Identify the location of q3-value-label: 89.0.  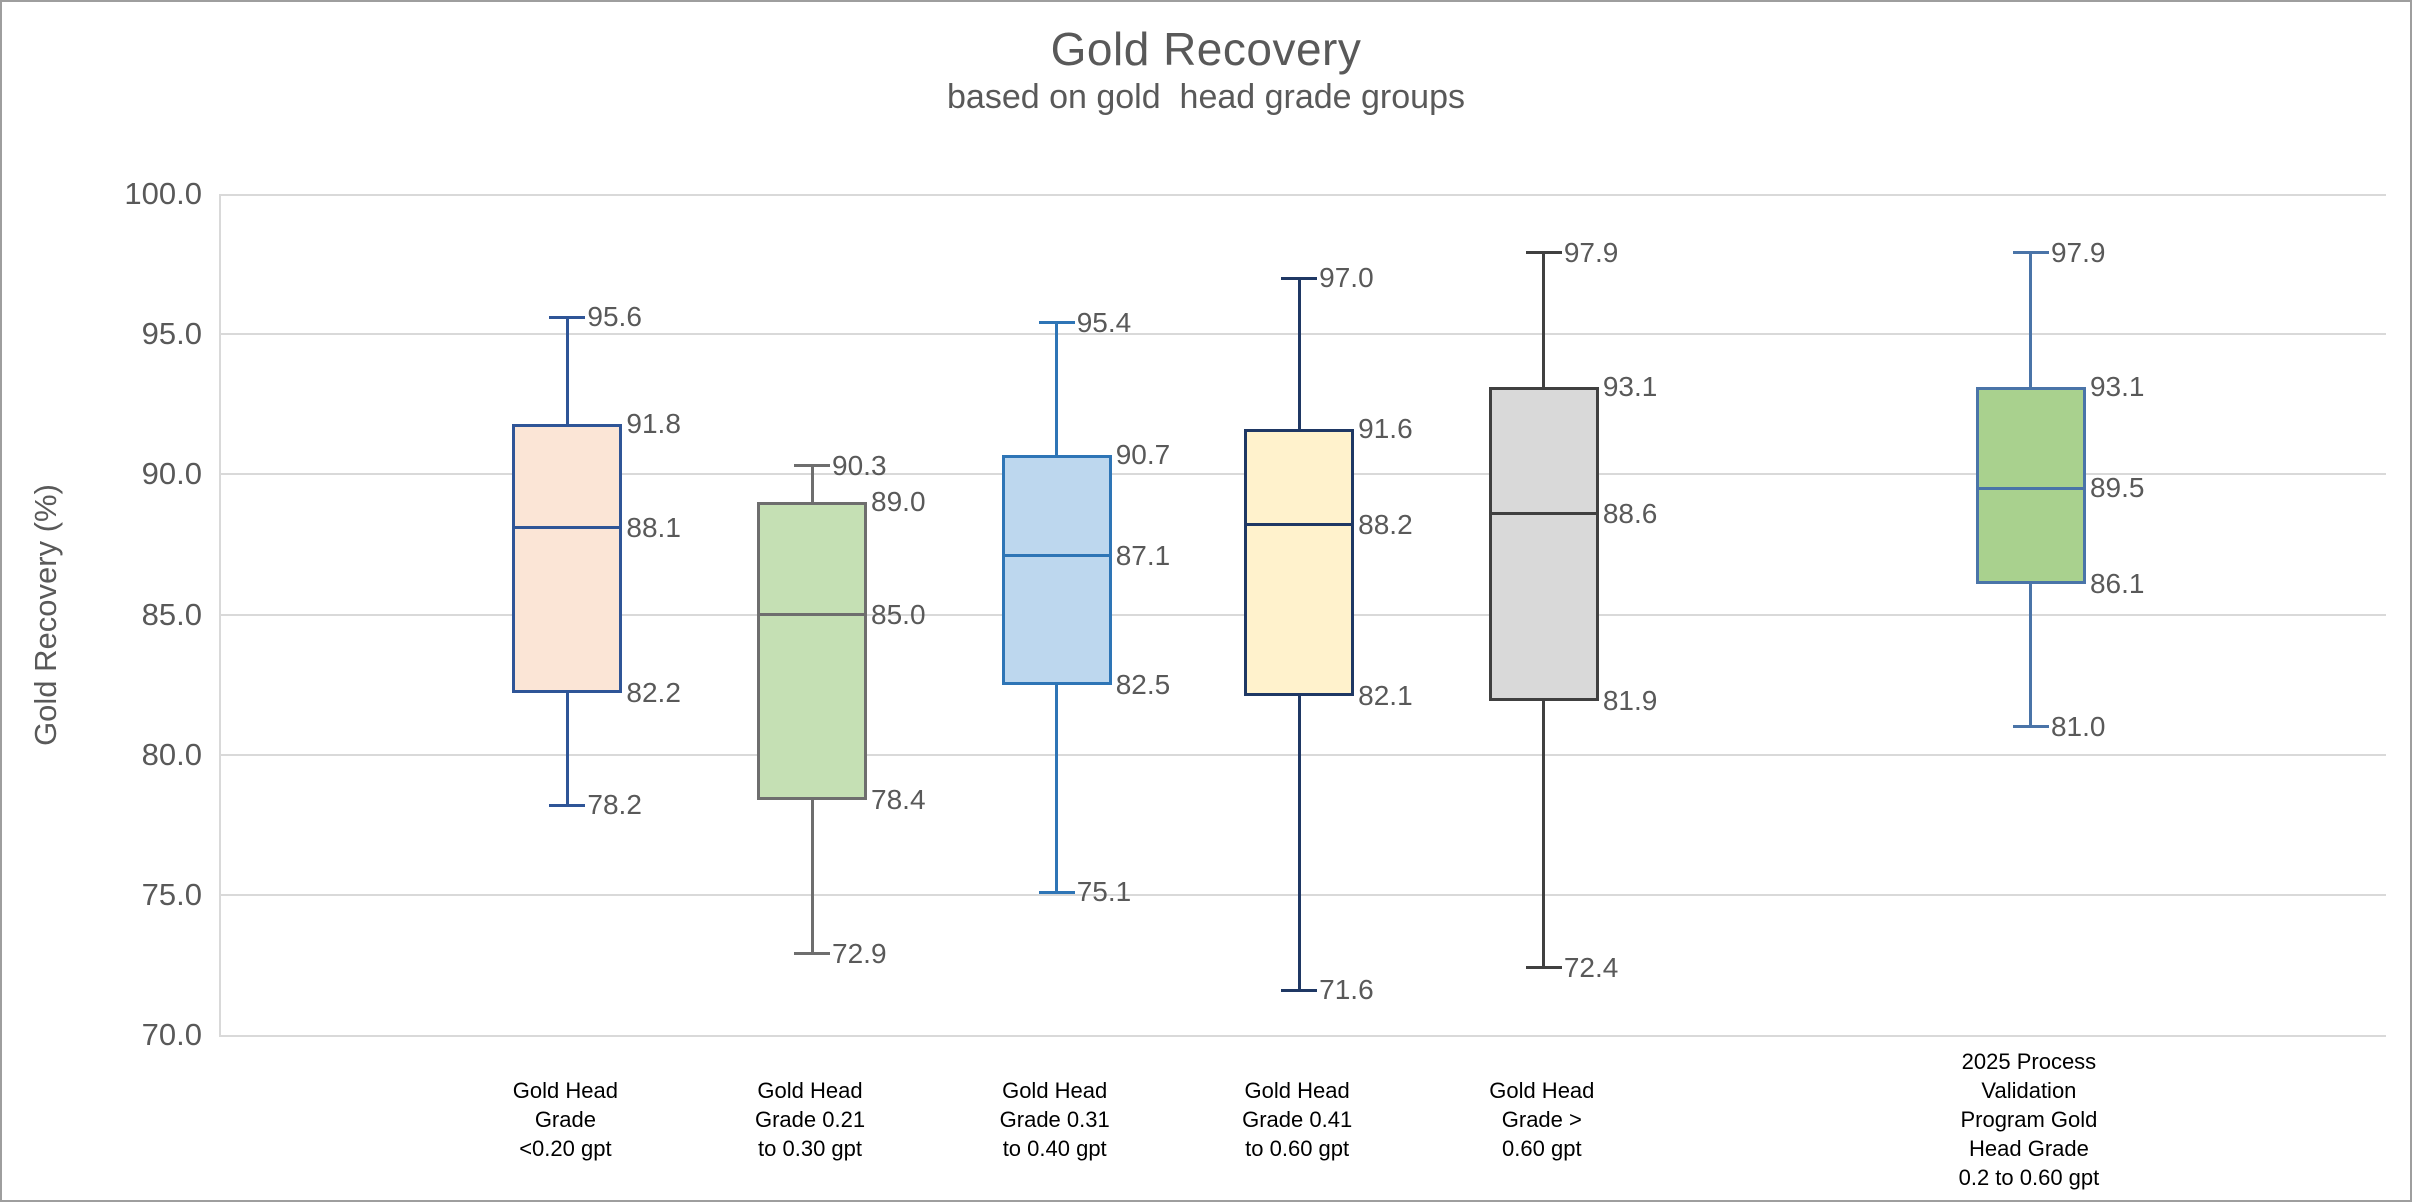
(898, 502).